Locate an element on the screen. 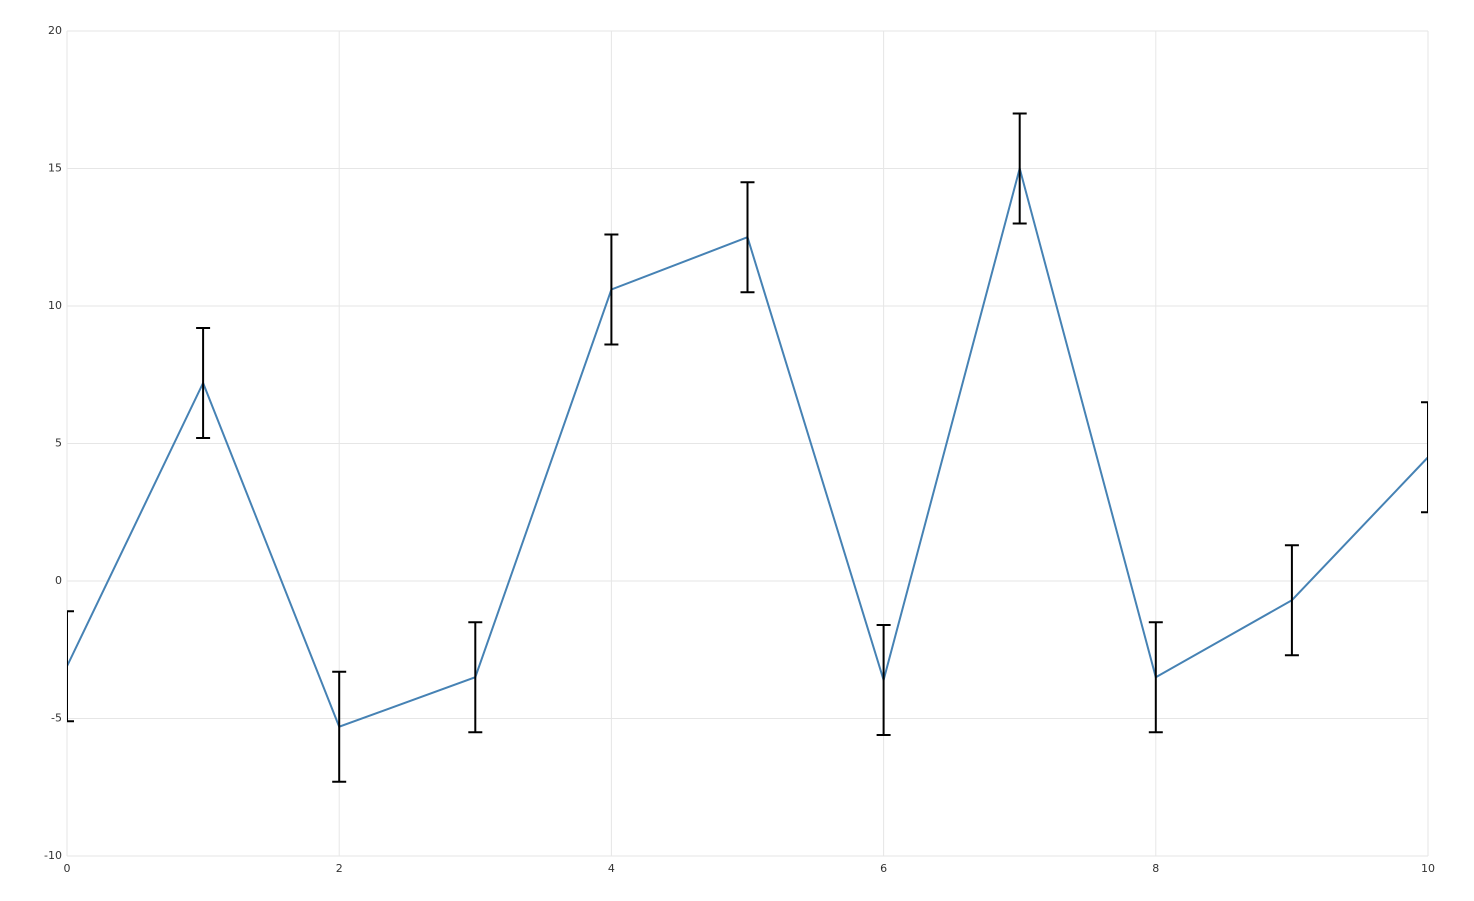  y-tick-label: 5 is located at coordinates (58, 443).